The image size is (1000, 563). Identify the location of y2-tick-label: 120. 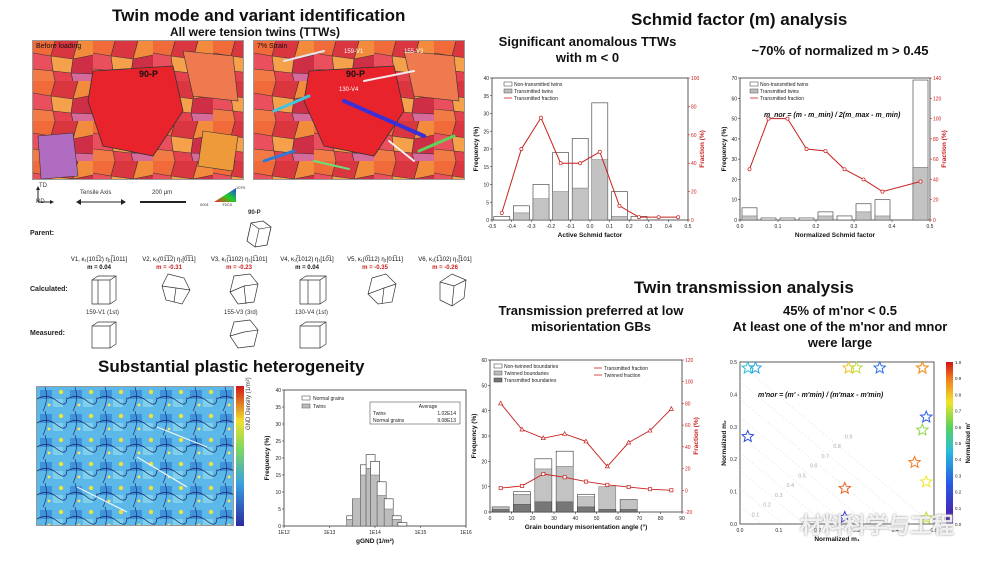
(689, 361).